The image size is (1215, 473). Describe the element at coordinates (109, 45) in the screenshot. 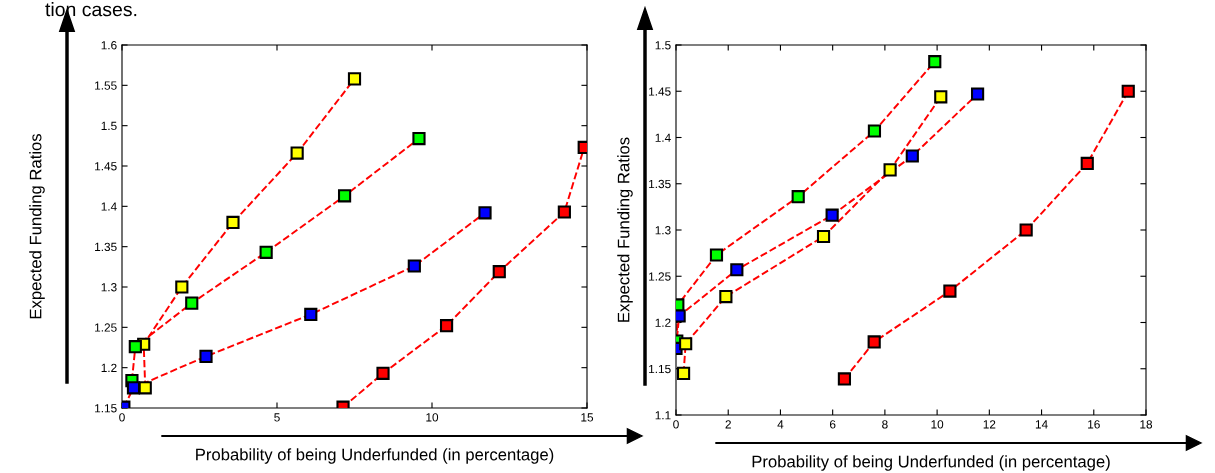

I see `y-tick-label: 1.6` at that location.